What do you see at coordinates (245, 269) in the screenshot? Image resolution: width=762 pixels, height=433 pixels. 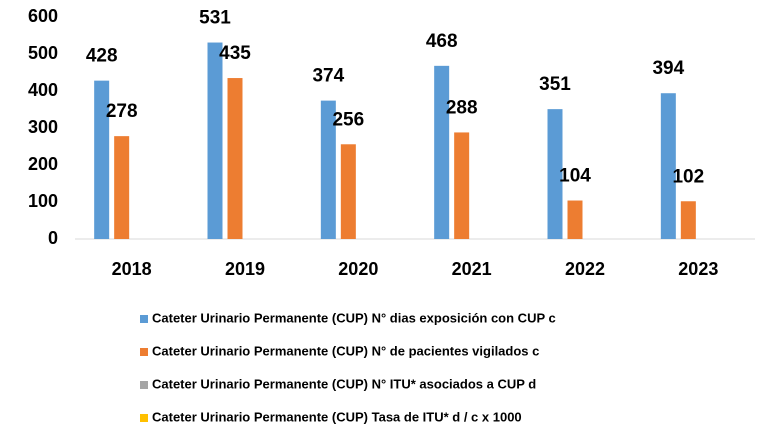 I see `x-tick-label: 2019` at bounding box center [245, 269].